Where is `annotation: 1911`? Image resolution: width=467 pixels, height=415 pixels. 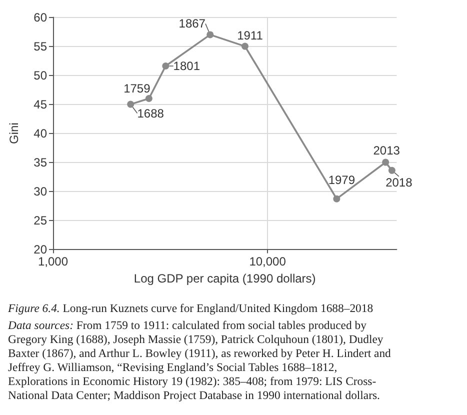 annotation: 1911 is located at coordinates (250, 35).